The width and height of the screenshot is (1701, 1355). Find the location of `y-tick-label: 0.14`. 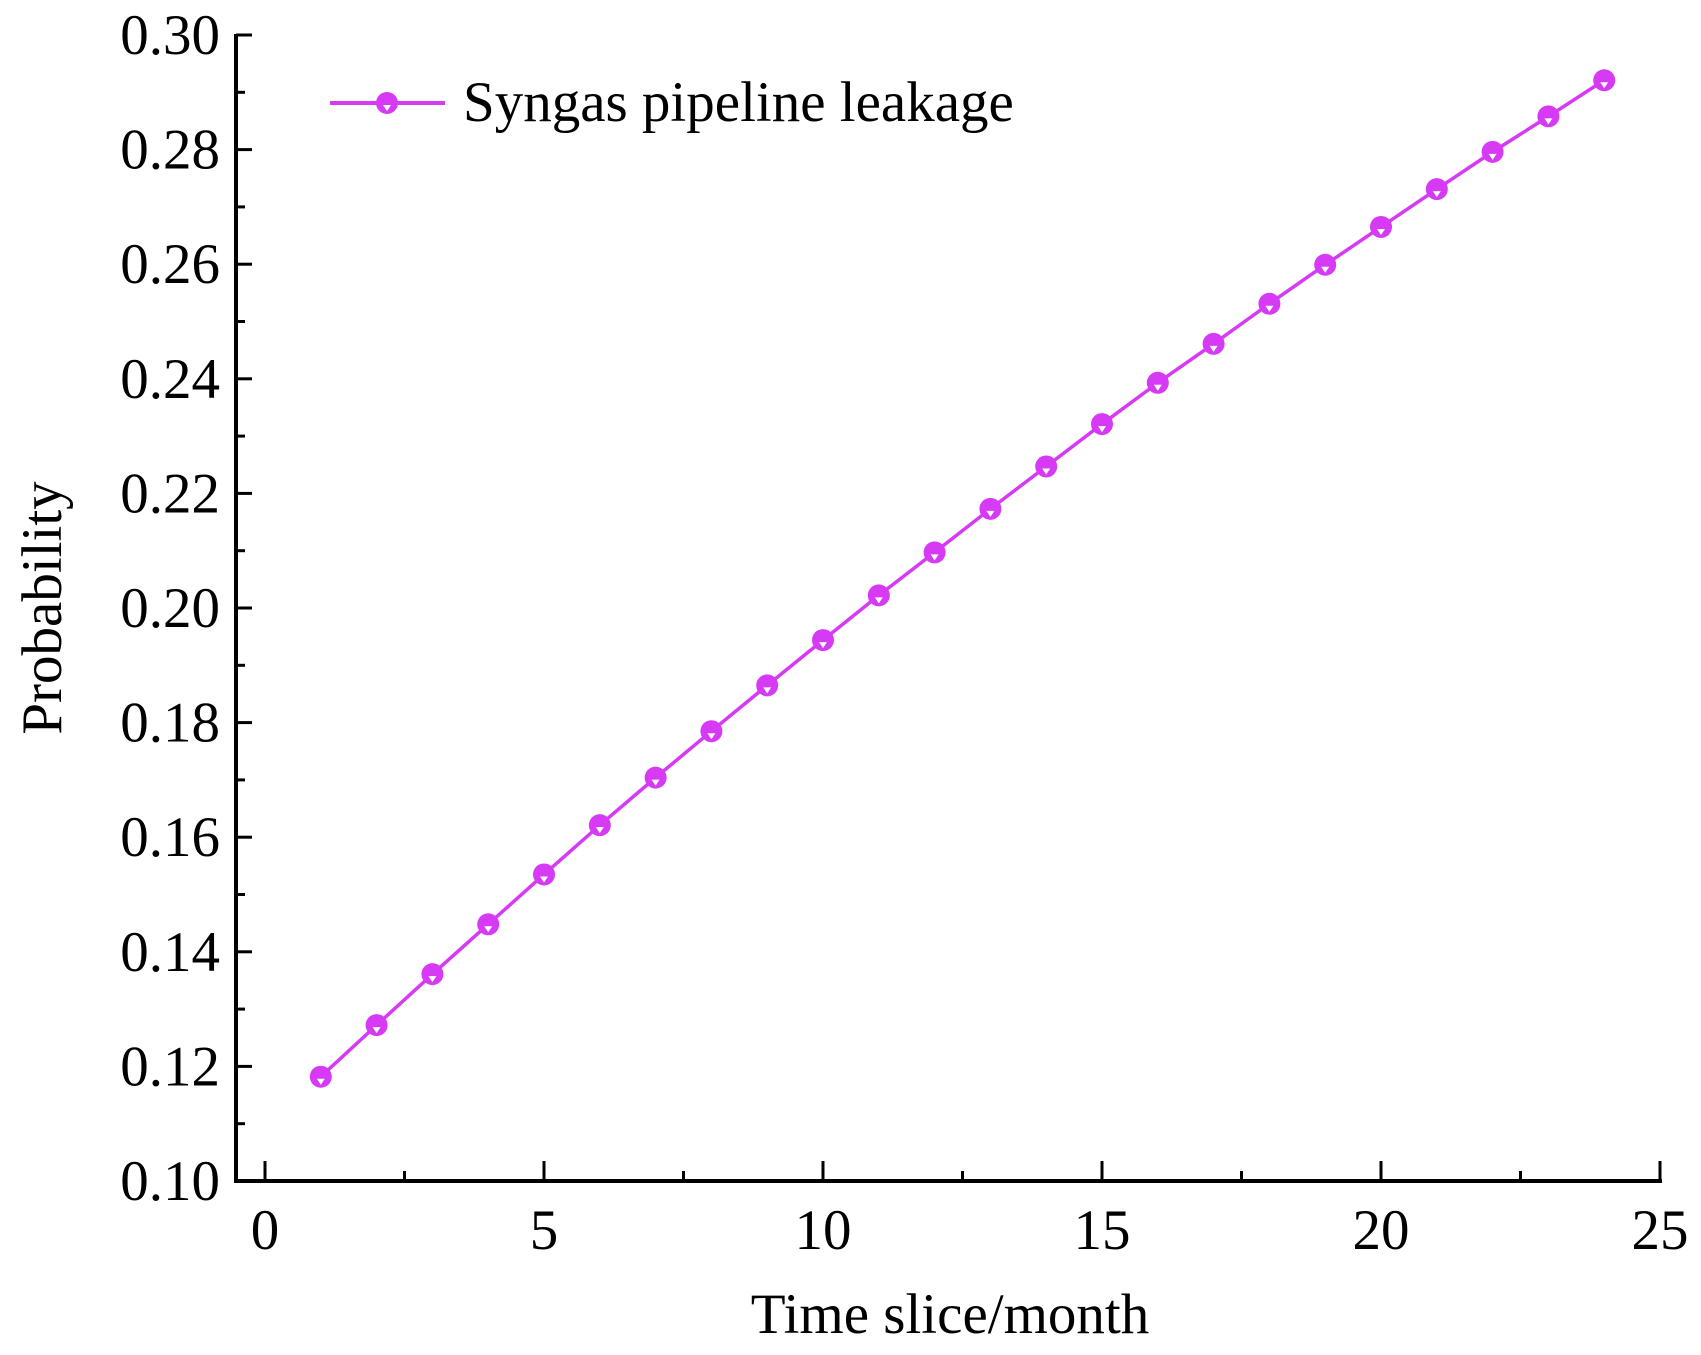

y-tick-label: 0.14 is located at coordinates (170, 952).